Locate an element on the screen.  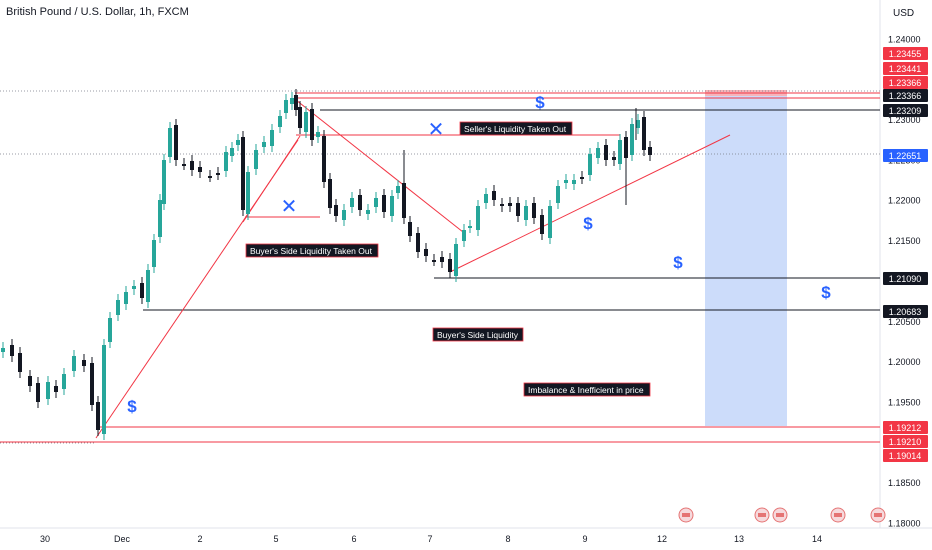
date-tick-label: 30 is located at coordinates (45, 539).